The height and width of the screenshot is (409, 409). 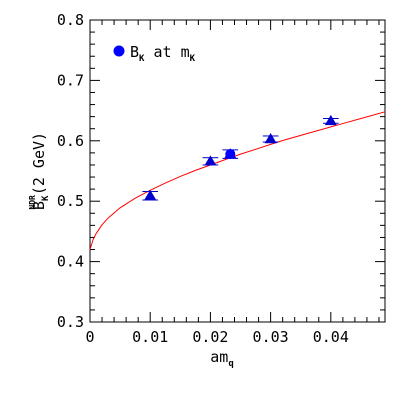 What do you see at coordinates (240, 157) in the screenshot?
I see `data-points-layer` at bounding box center [240, 157].